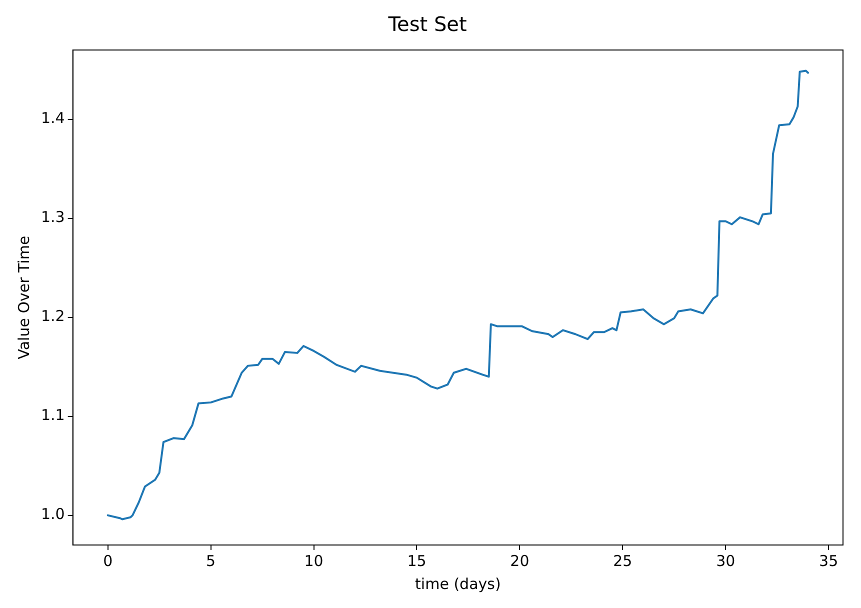 The width and height of the screenshot is (861, 608). What do you see at coordinates (52, 514) in the screenshot?
I see `y-tick-label: 1.0` at bounding box center [52, 514].